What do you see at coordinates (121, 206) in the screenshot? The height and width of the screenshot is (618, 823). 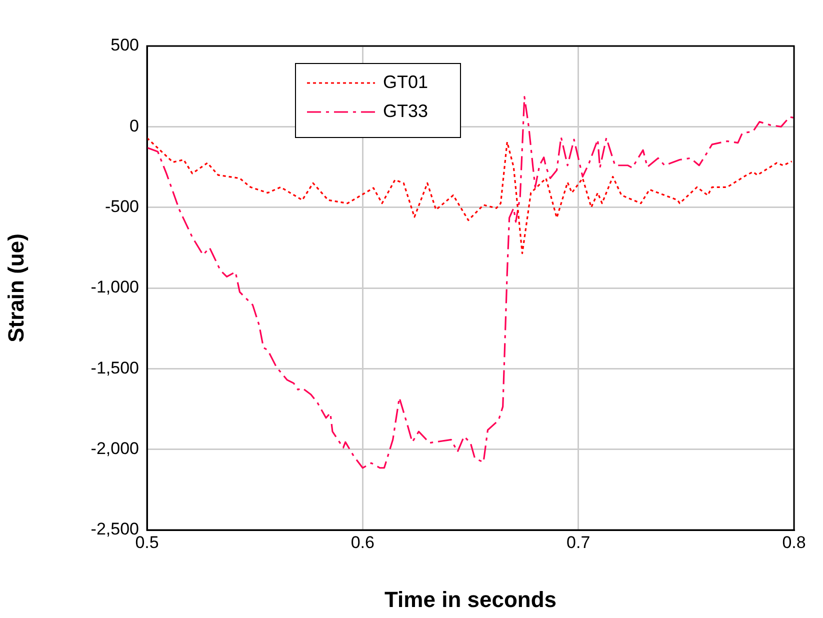 I see `y-tick-label: -500` at bounding box center [121, 206].